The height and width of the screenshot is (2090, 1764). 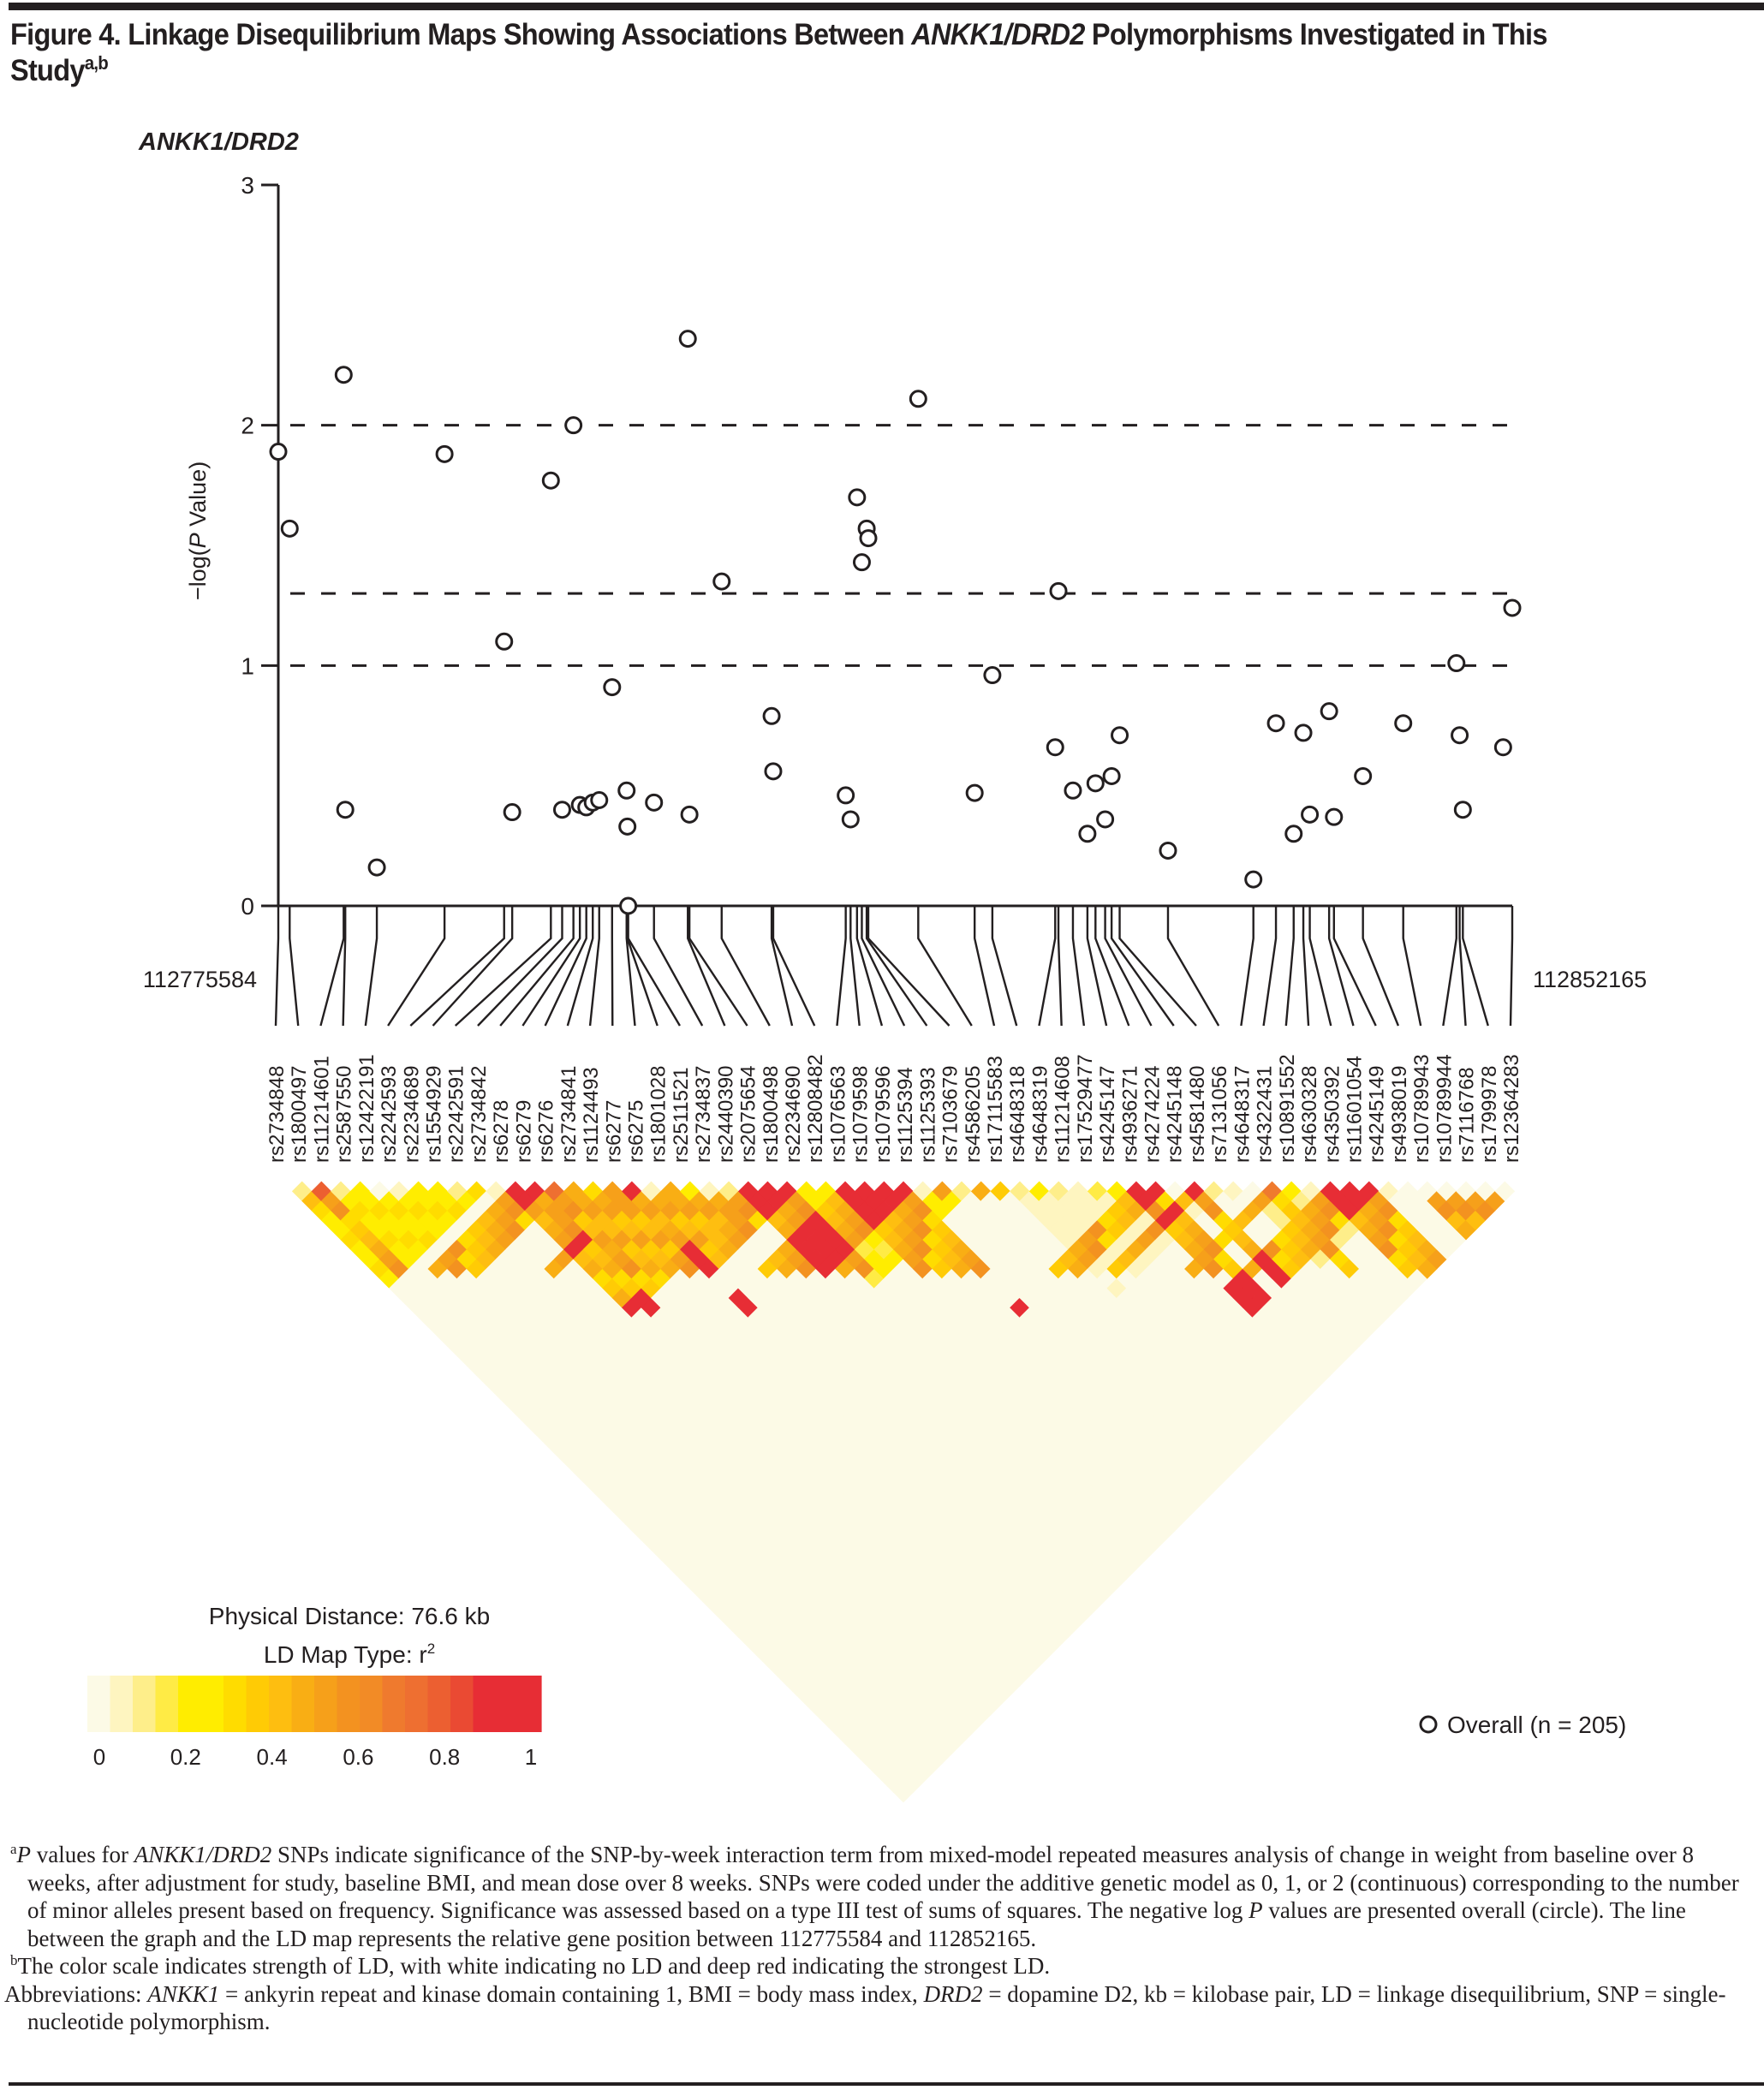 I want to click on ylabel-suffix: Value), so click(x=198, y=497).